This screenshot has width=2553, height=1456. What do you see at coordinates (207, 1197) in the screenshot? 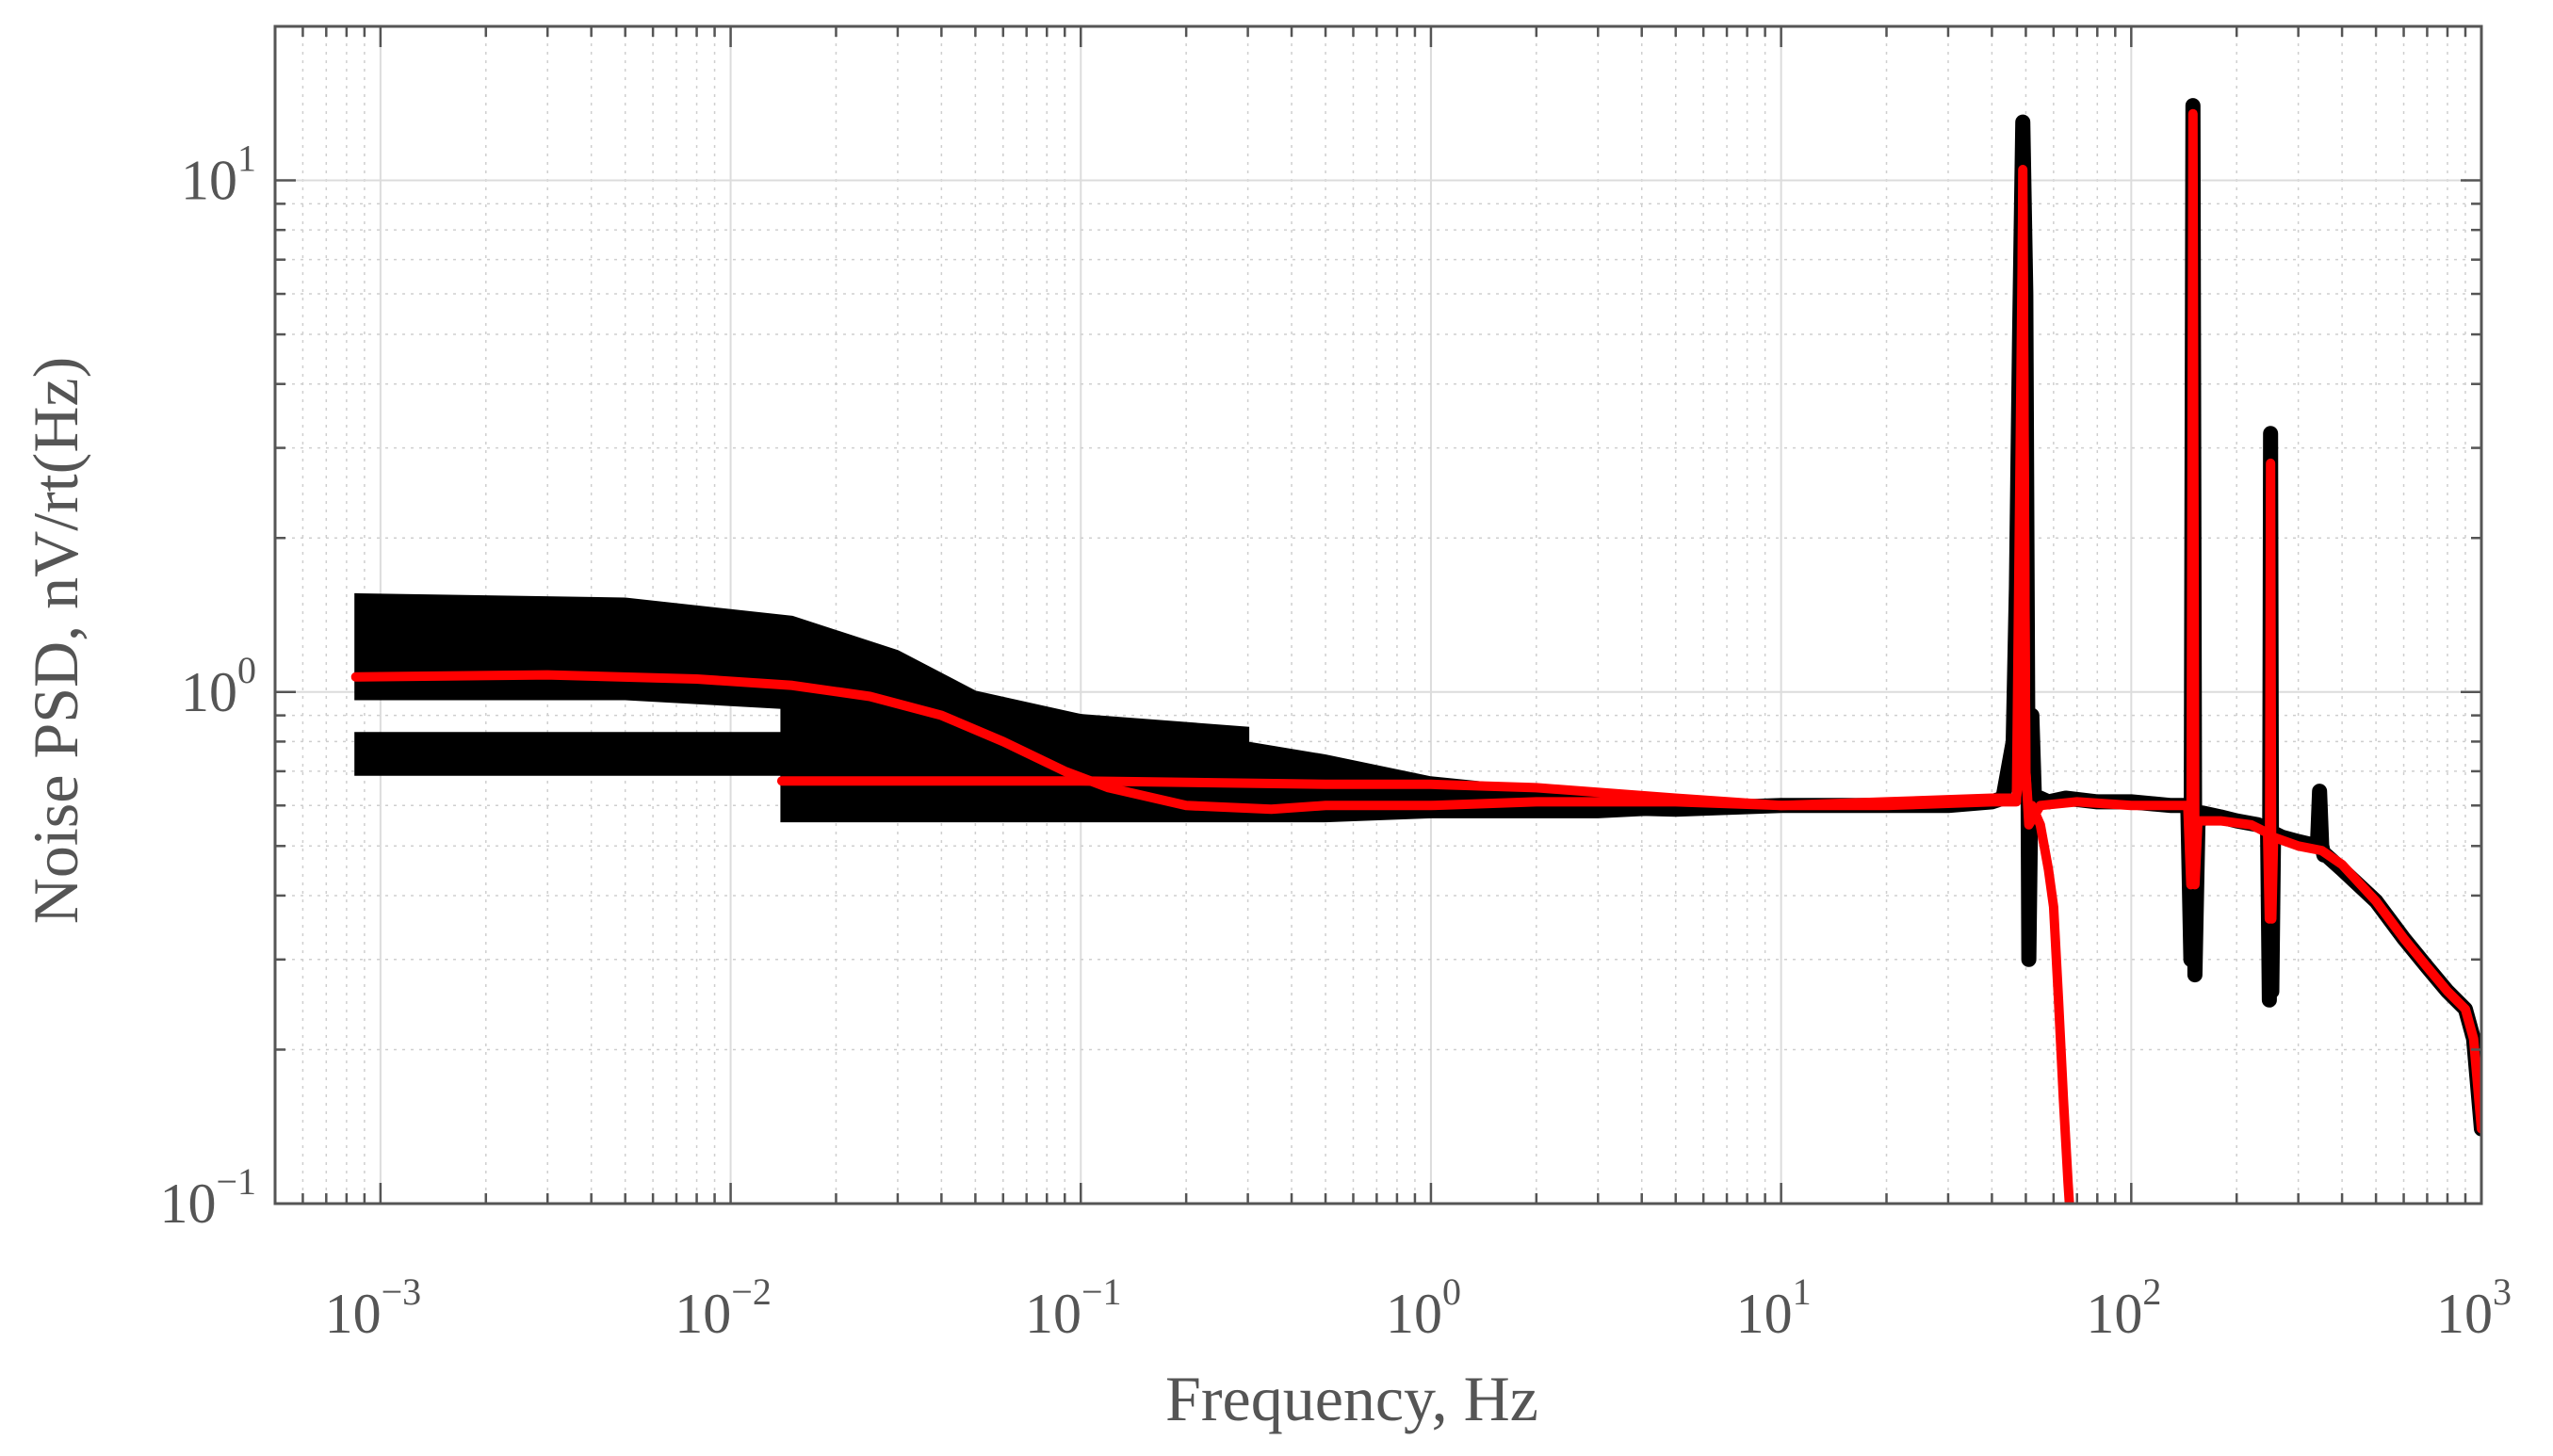
I see `y-tick-label: 10⁻¹` at bounding box center [207, 1197].